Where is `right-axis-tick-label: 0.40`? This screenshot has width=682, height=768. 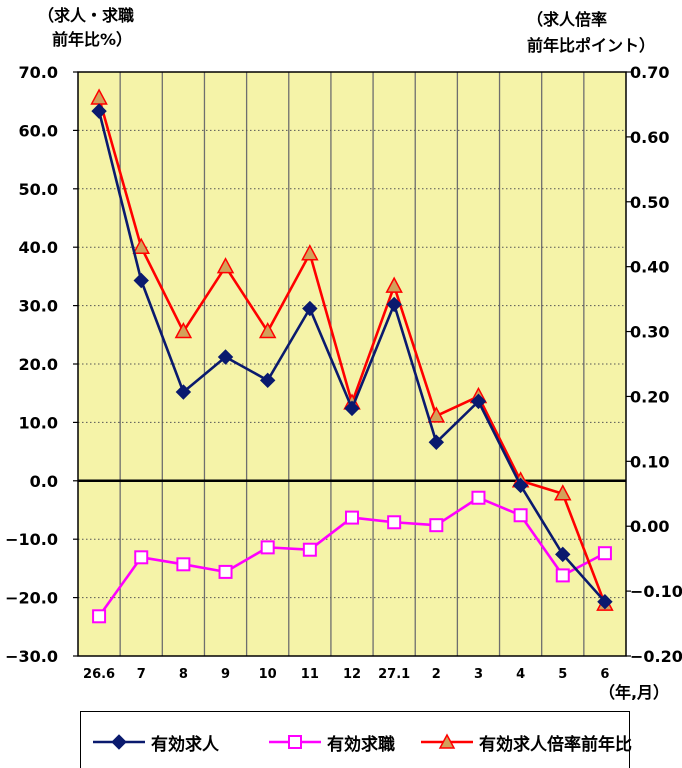 right-axis-tick-label: 0.40 is located at coordinates (649, 267).